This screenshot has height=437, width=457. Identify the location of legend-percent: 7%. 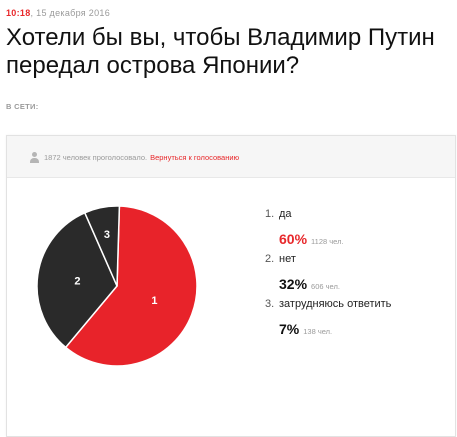
(289, 329).